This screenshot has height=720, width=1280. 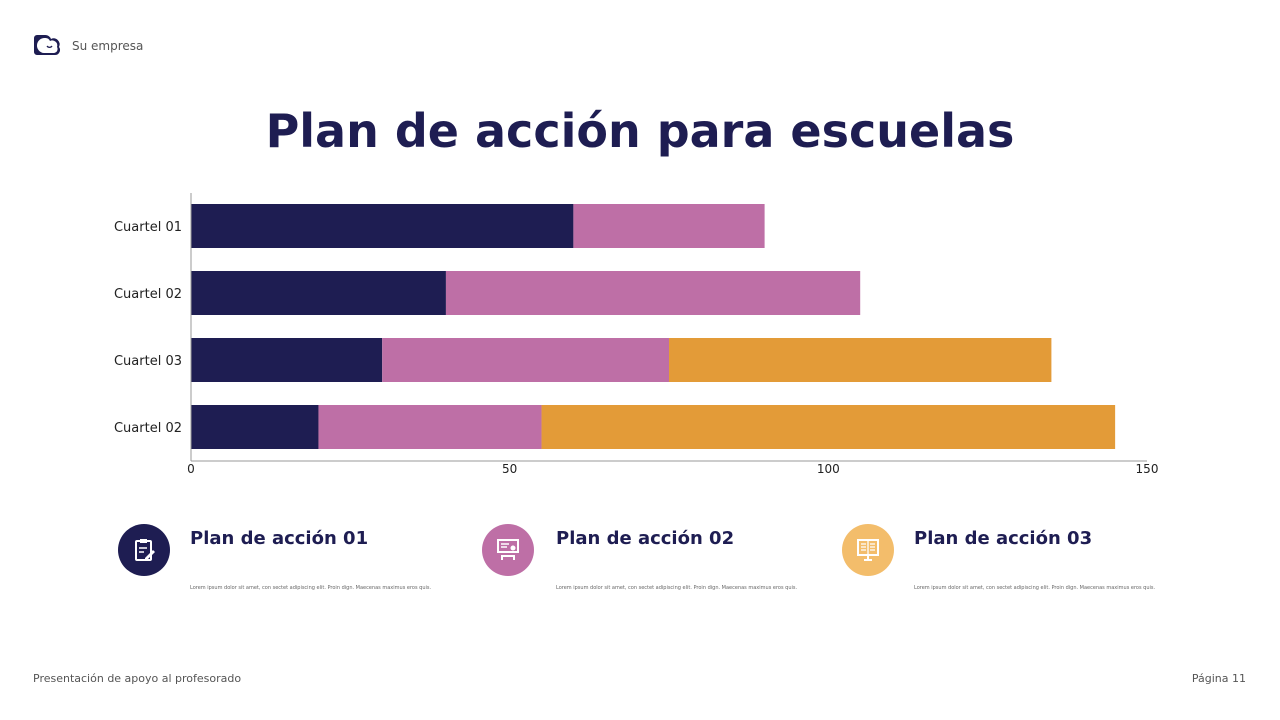 What do you see at coordinates (137, 678) in the screenshot?
I see `footer-text: Presentación de apoyo al profesorado` at bounding box center [137, 678].